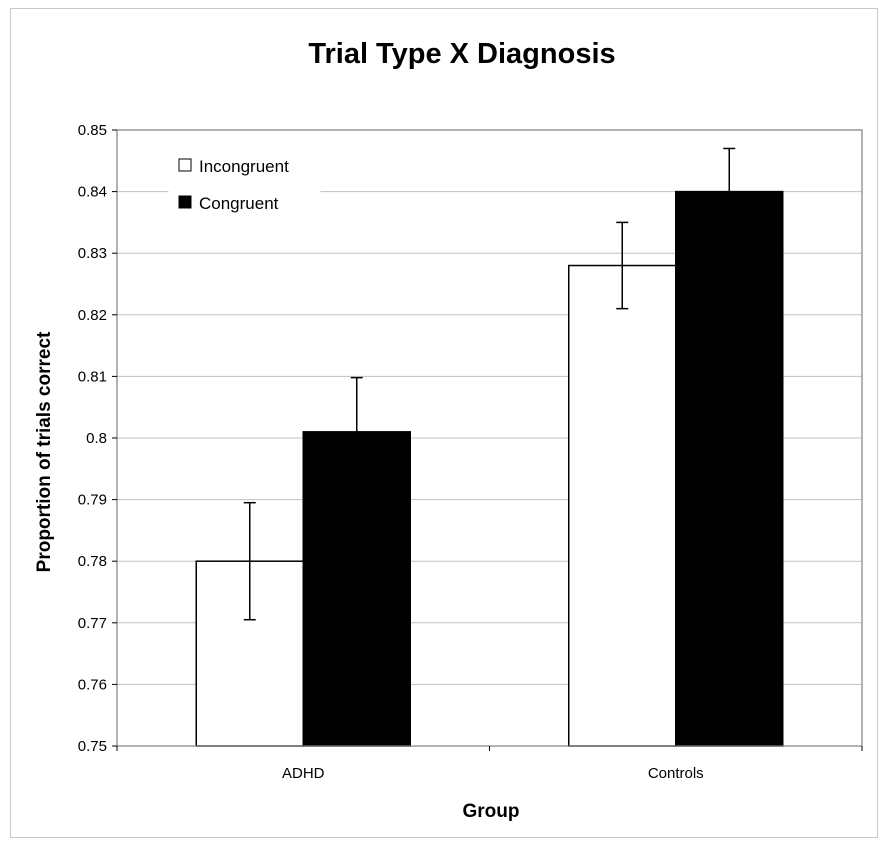 Image resolution: width=890 pixels, height=841 pixels. I want to click on y-tick-label: 0.83, so click(92, 253).